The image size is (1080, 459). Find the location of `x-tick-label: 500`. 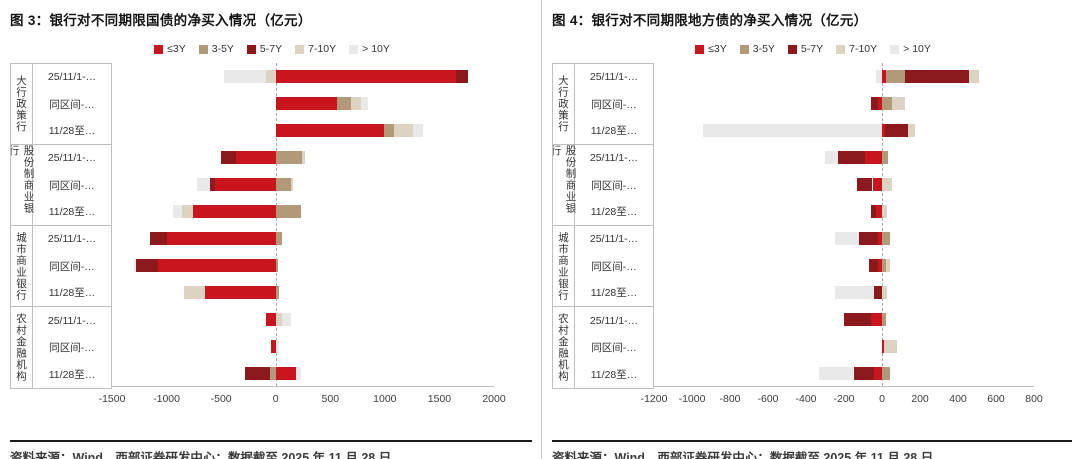

x-tick-label: 500 is located at coordinates (330, 399).